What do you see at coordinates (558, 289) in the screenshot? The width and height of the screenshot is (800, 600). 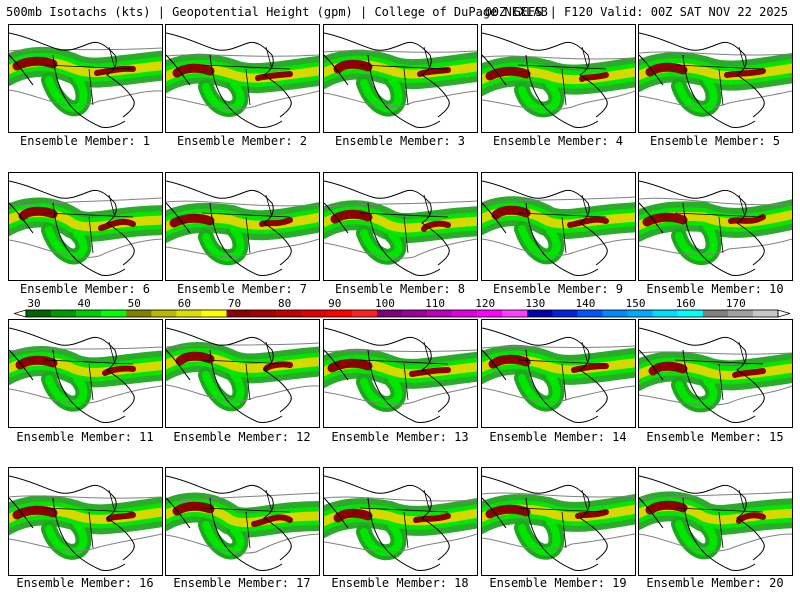 I see `ensemble-member-label: Ensemble Member: 9` at bounding box center [558, 289].